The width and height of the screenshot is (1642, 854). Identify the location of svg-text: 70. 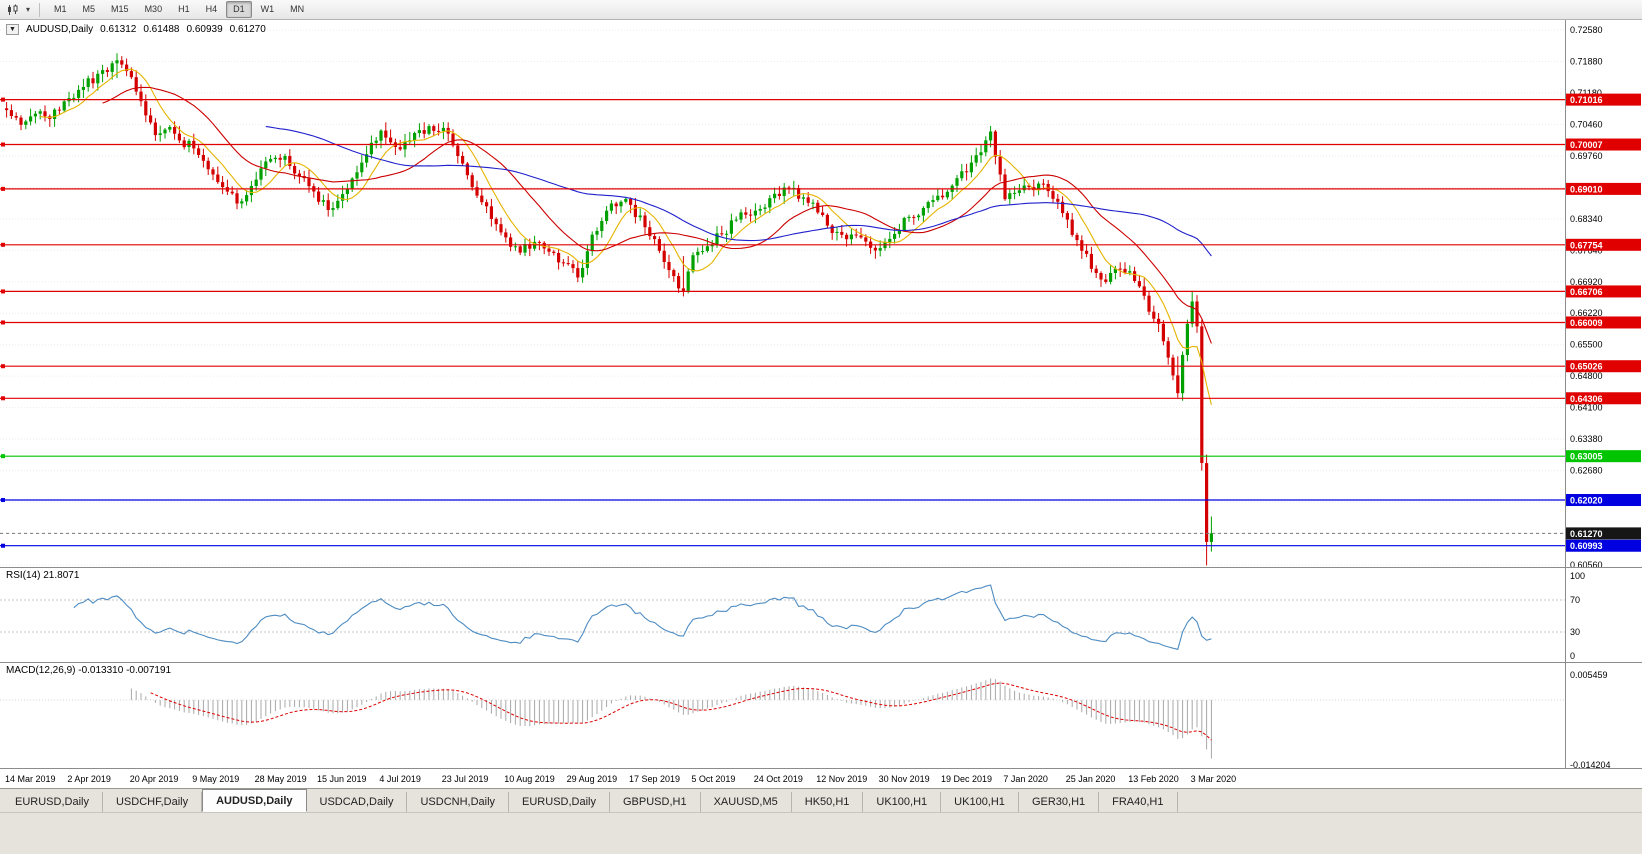
(1575, 600).